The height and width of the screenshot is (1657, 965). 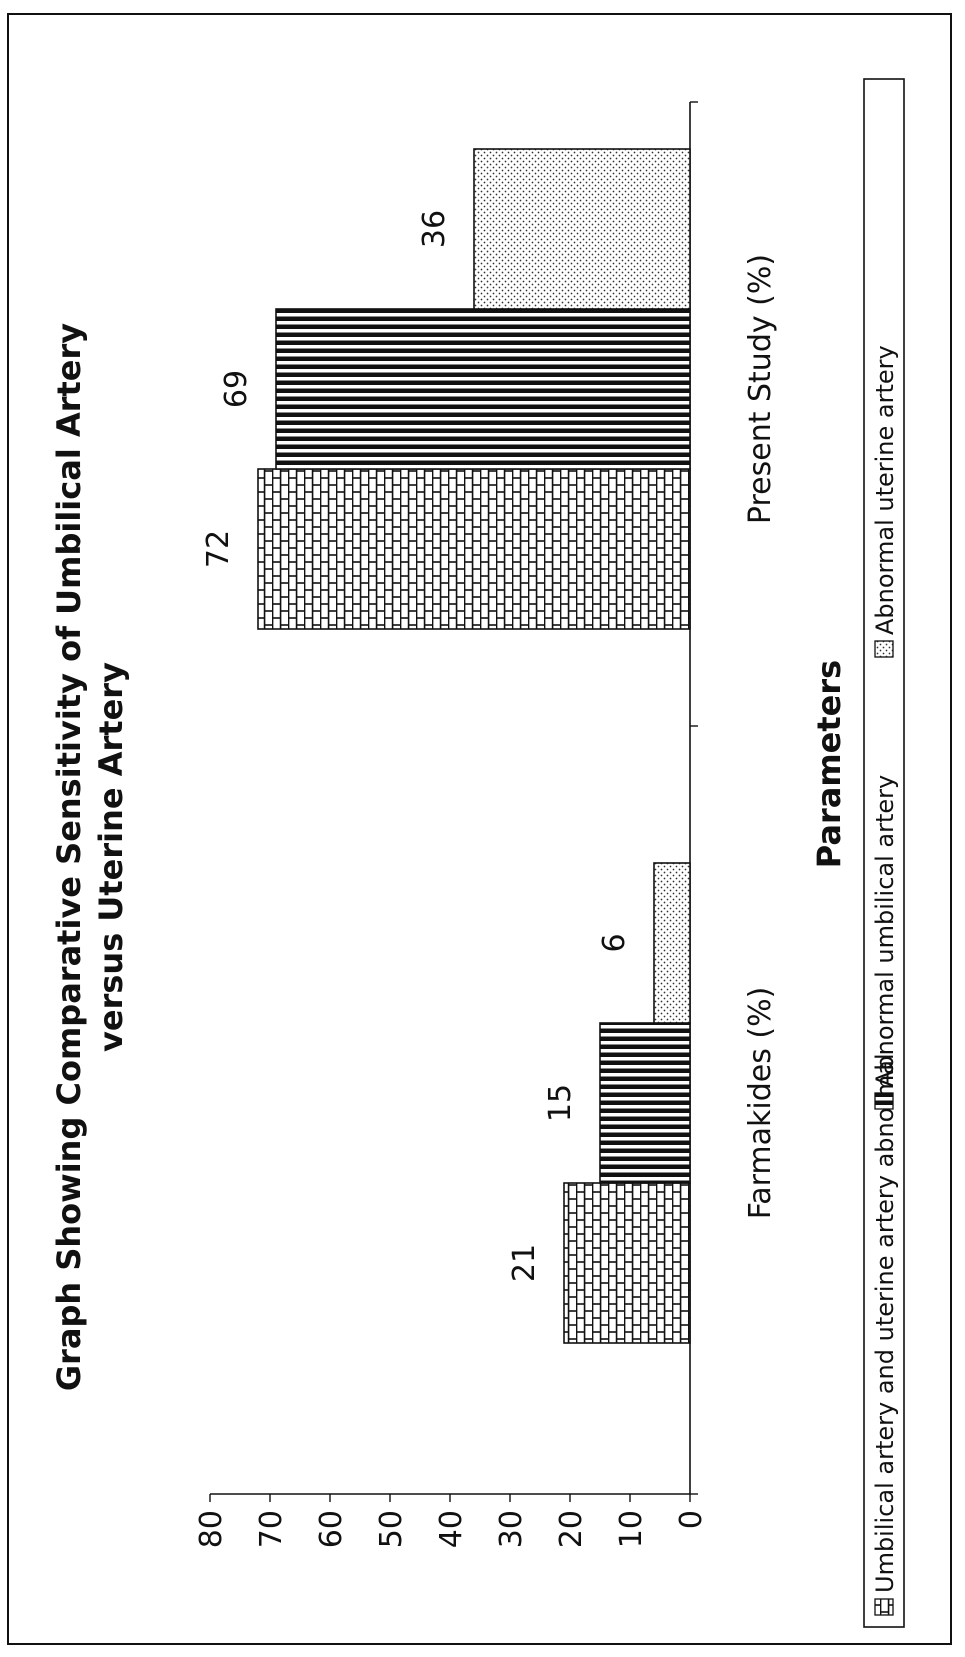 What do you see at coordinates (884, 1101) in the screenshot?
I see `legend-swatch-stripes` at bounding box center [884, 1101].